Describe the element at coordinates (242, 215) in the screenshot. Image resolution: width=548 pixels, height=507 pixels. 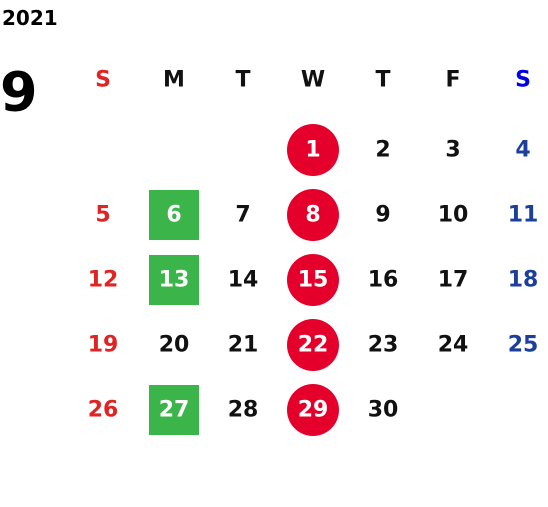
I see `day: 7` at that location.